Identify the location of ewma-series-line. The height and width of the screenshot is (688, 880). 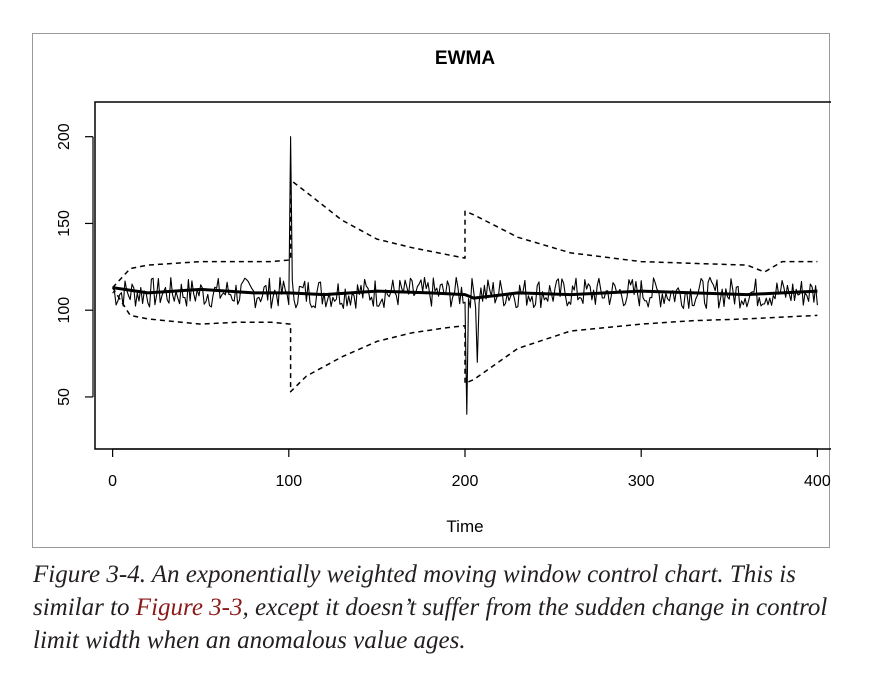
(465, 293).